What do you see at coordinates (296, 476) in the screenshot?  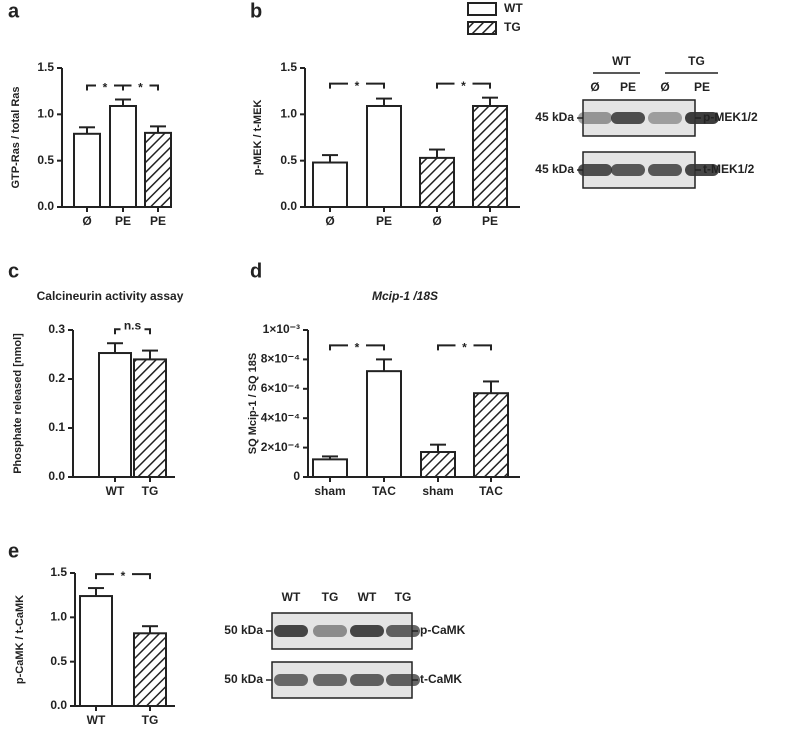 I see `y-tick-label: 0` at bounding box center [296, 476].